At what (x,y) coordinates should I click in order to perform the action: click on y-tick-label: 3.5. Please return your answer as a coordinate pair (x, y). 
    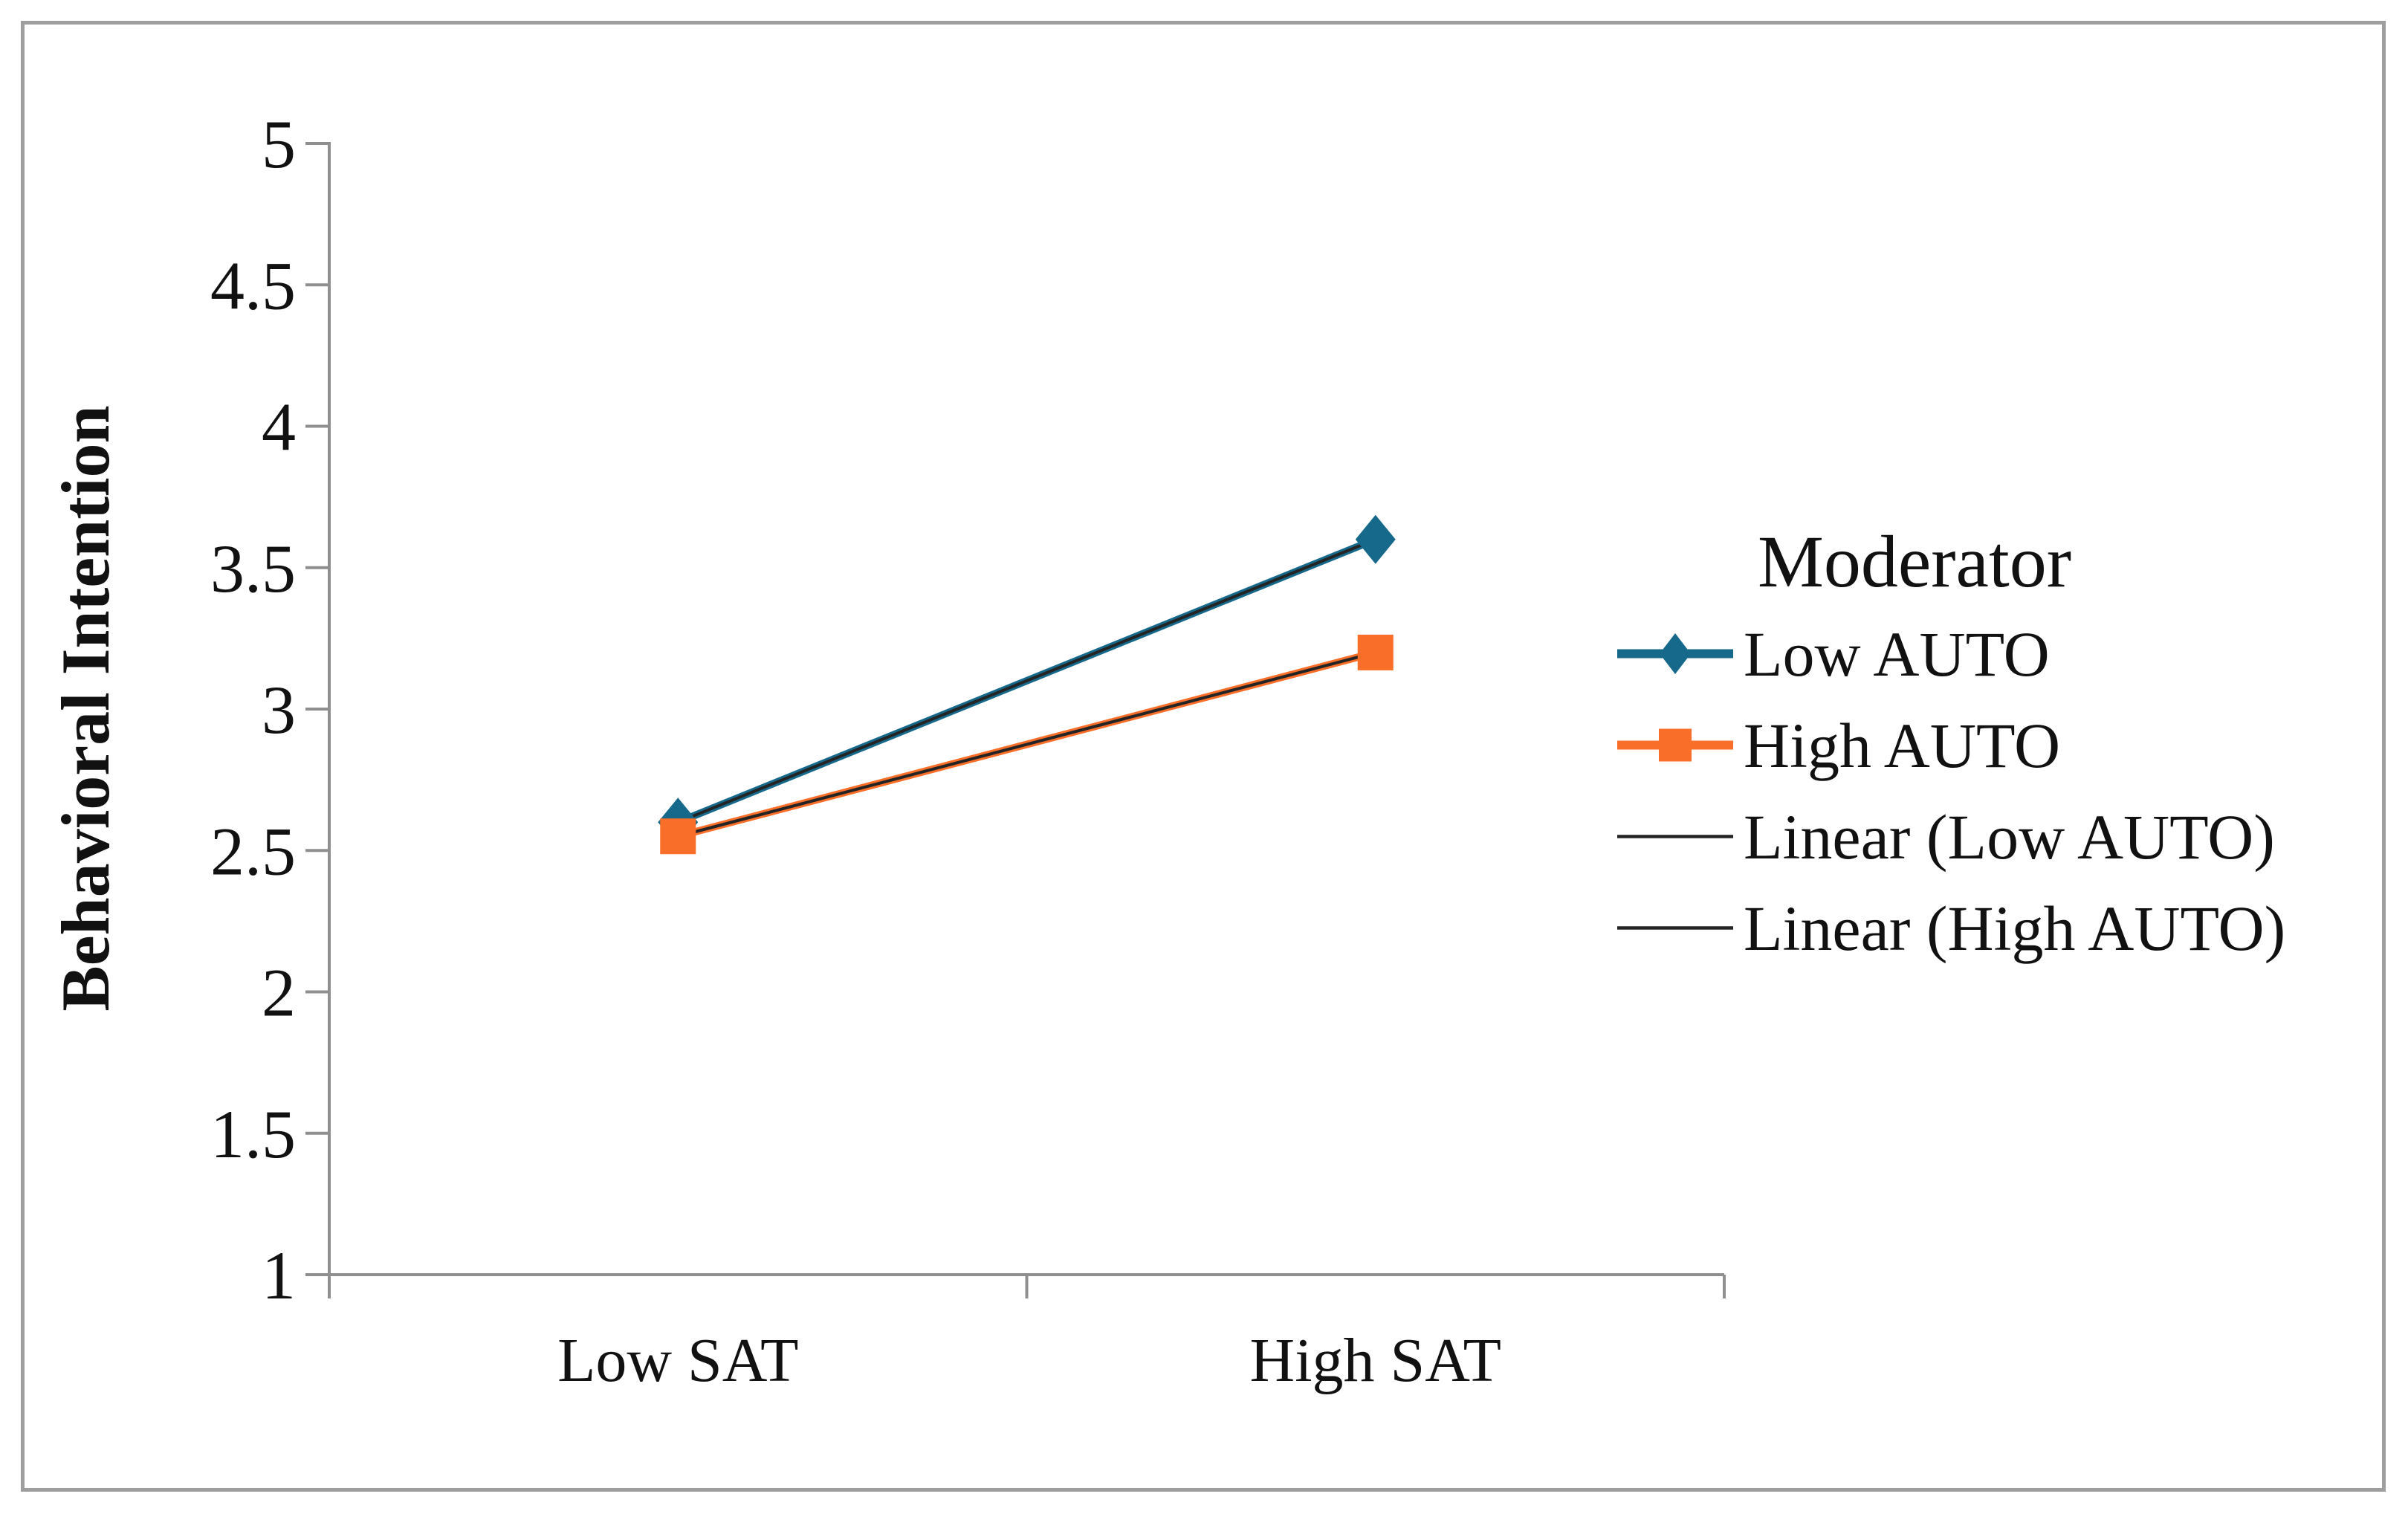
    Looking at the image, I should click on (253, 568).